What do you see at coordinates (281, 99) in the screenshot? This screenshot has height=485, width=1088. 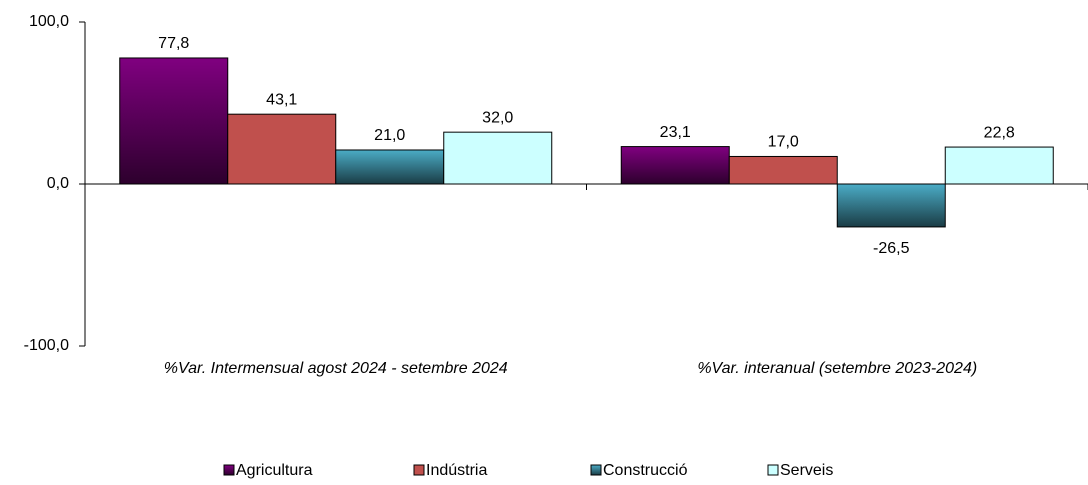 I see `data-label: 43,1` at bounding box center [281, 99].